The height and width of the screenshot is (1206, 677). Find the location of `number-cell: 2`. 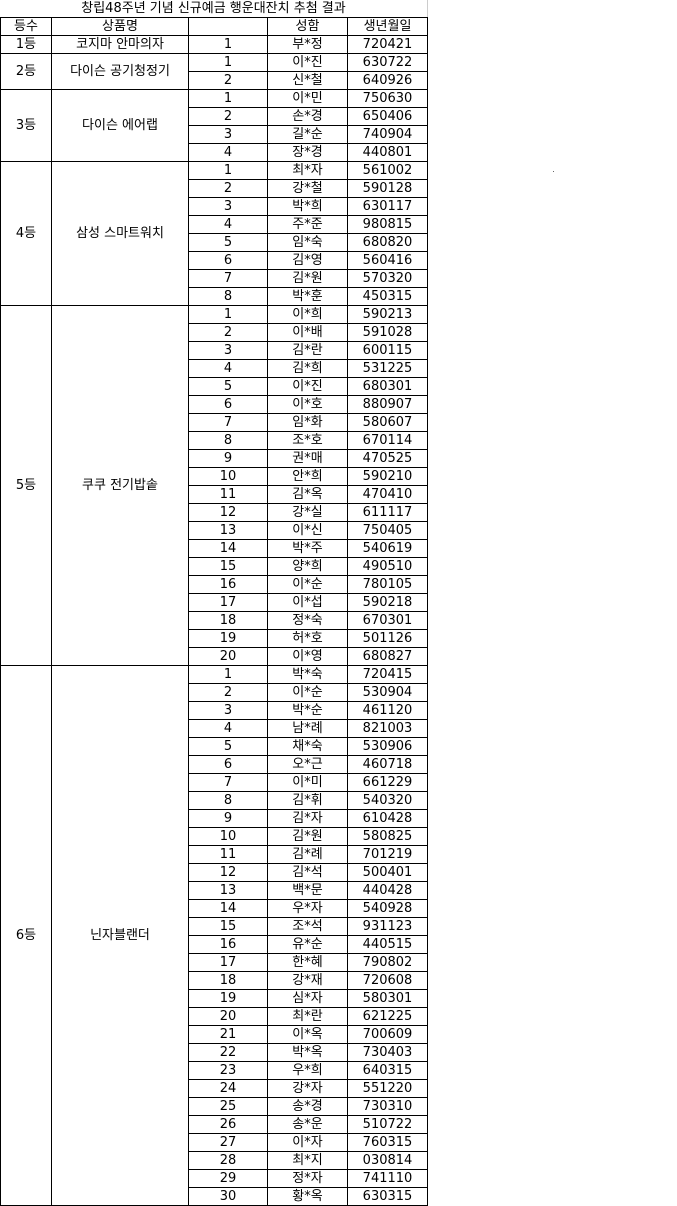

number-cell: 2 is located at coordinates (228, 332).